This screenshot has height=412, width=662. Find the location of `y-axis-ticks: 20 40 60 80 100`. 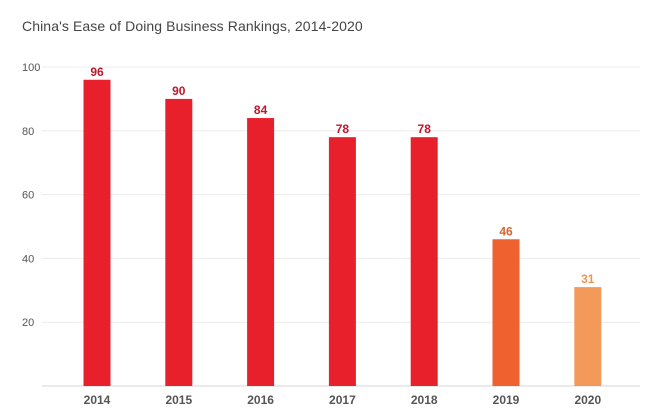

y-axis-ticks: 20 40 60 80 100 is located at coordinates (31, 195).